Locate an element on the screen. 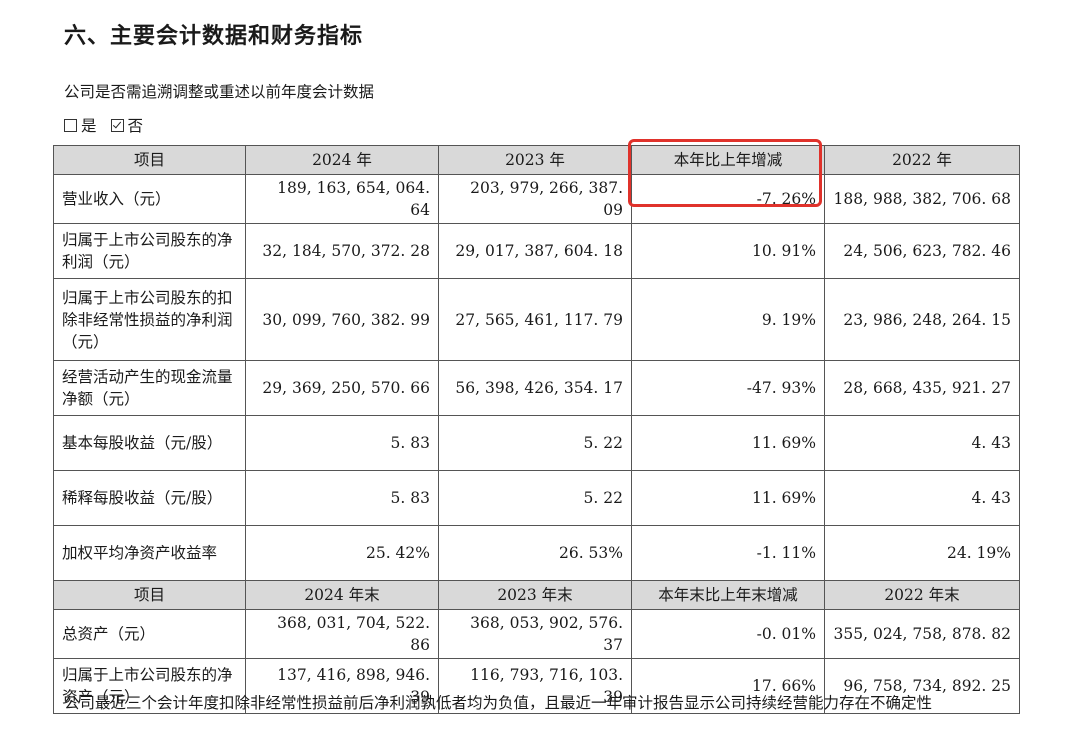  value-2023: 368, 053, 902, 576. 37 is located at coordinates (535, 634).